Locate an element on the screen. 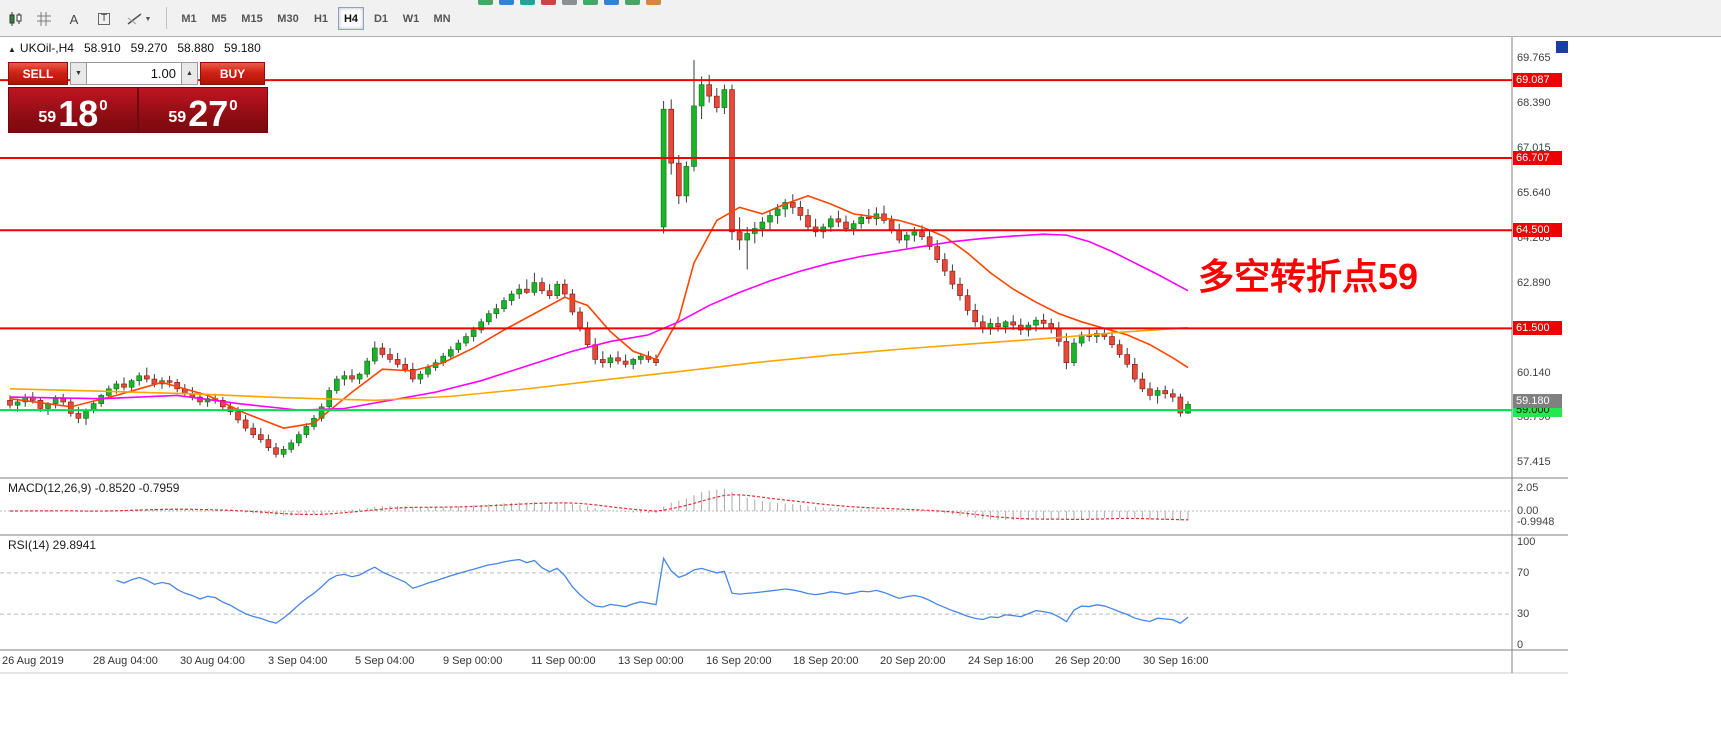 The height and width of the screenshot is (736, 1721). chart-symbol-period: UKOil-,H4 is located at coordinates (46, 48).